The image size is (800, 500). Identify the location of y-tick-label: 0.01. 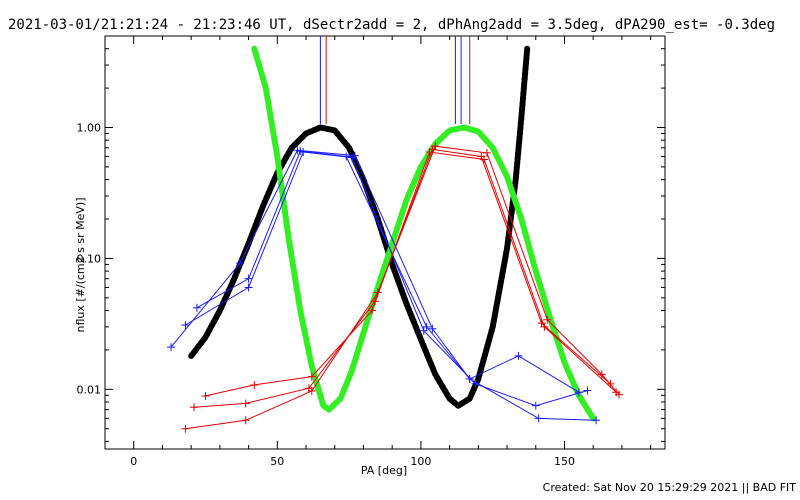
(89, 389).